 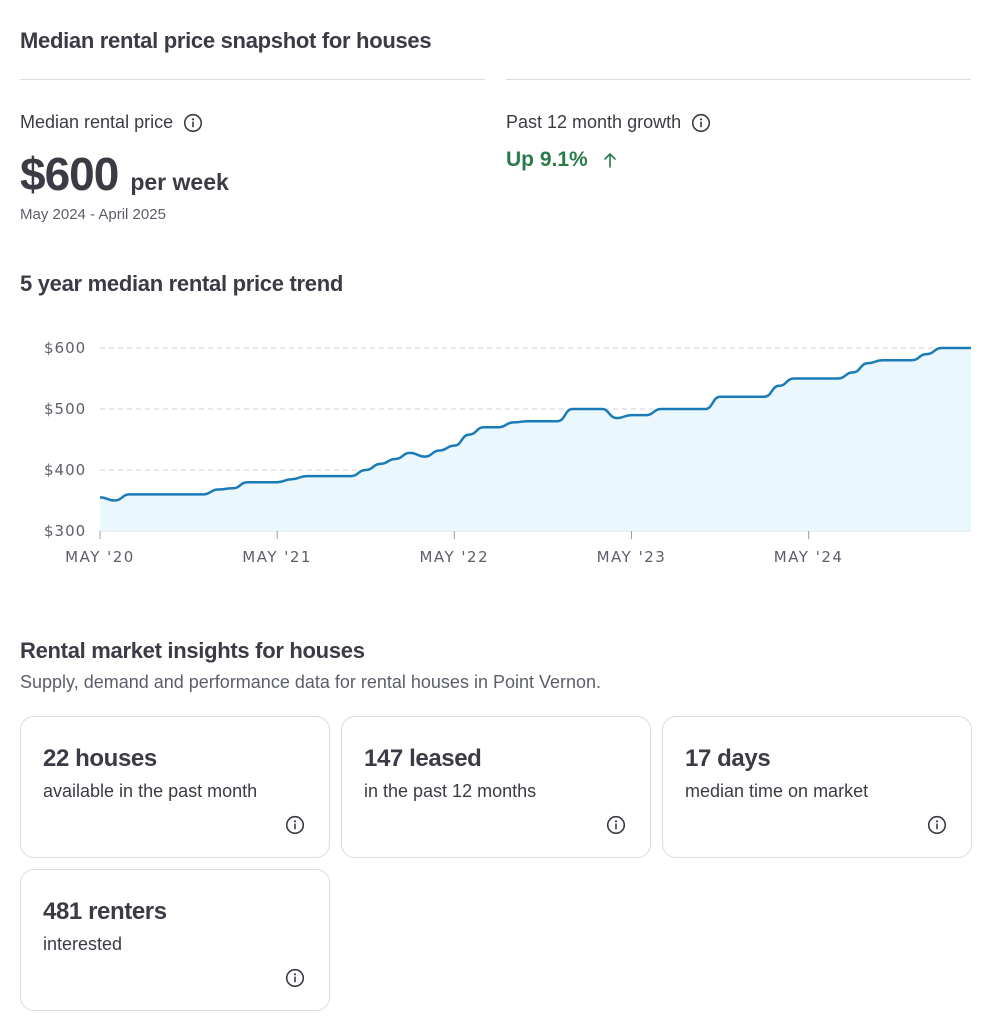 What do you see at coordinates (105, 911) in the screenshot?
I see `card-title: 481 renters` at bounding box center [105, 911].